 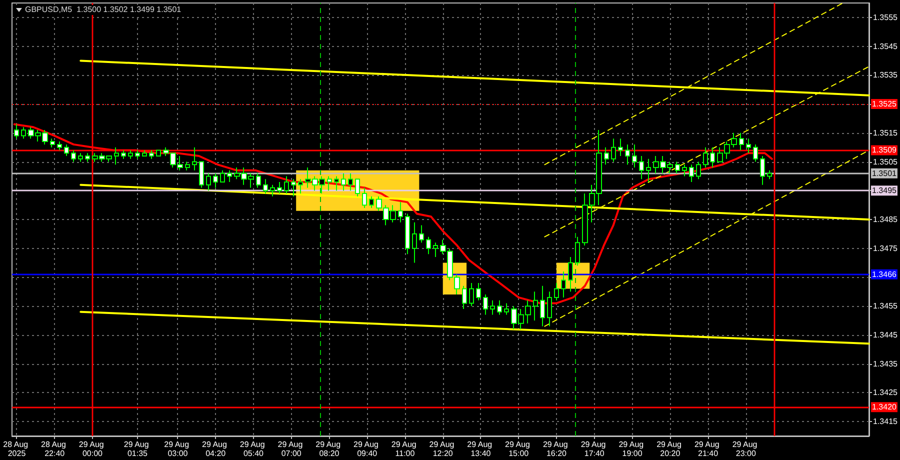 What do you see at coordinates (178, 449) in the screenshot?
I see `x-tick-label: 29 Aug 03:00` at bounding box center [178, 449].